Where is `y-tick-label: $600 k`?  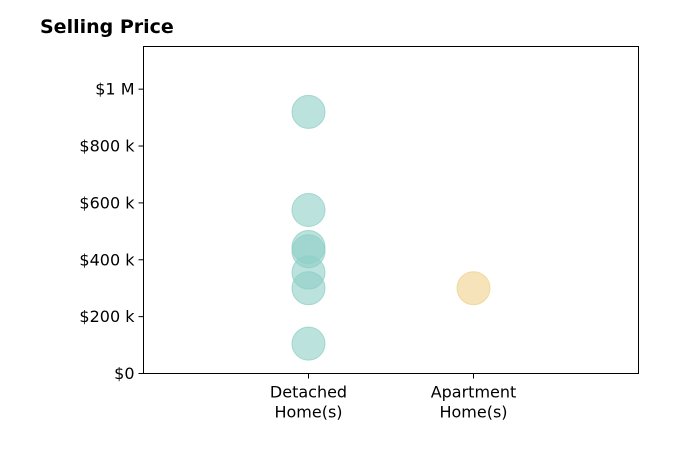
y-tick-label: $600 k is located at coordinates (107, 202).